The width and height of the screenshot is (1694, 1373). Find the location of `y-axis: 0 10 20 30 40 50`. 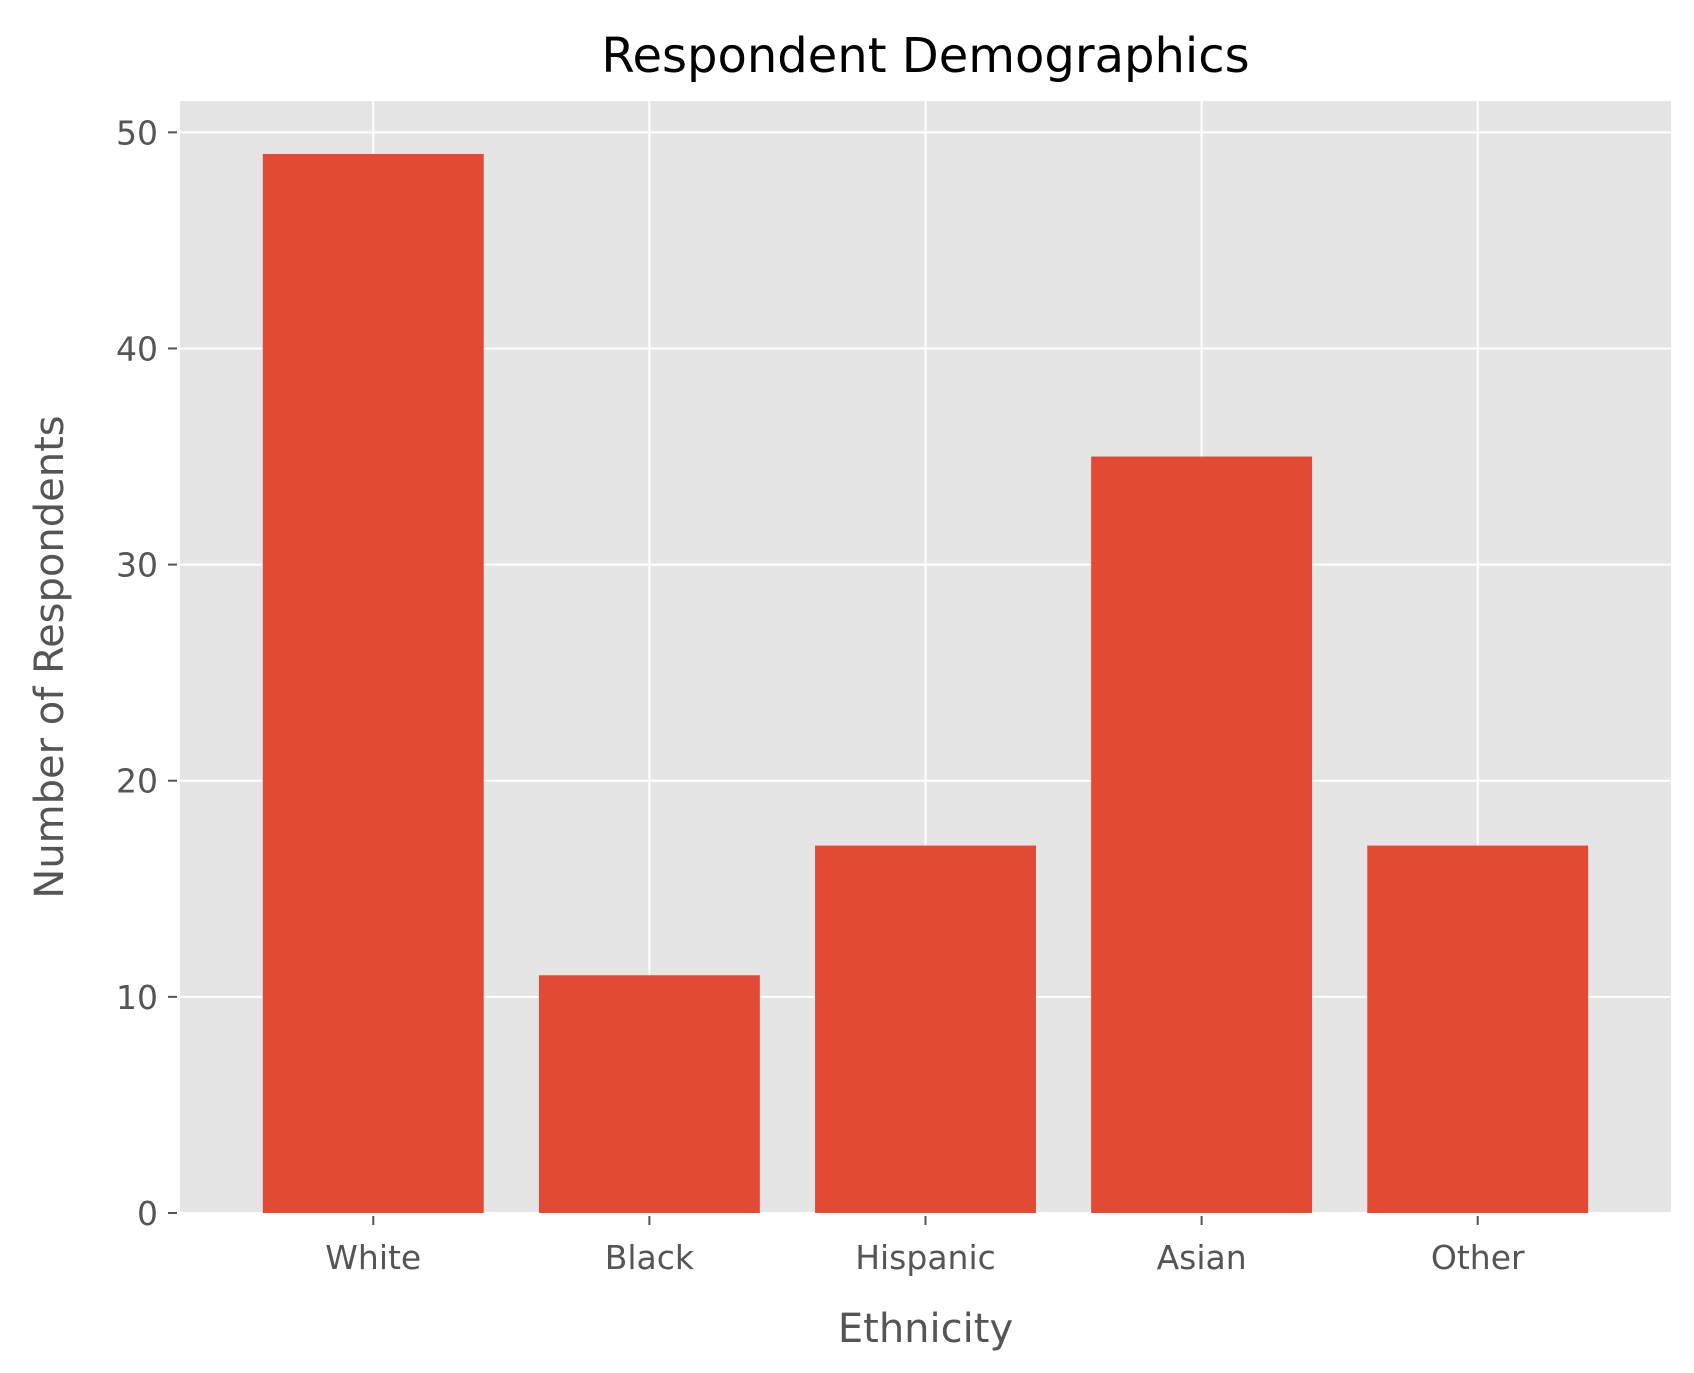

y-axis: 0 10 20 30 40 50 is located at coordinates (146, 673).